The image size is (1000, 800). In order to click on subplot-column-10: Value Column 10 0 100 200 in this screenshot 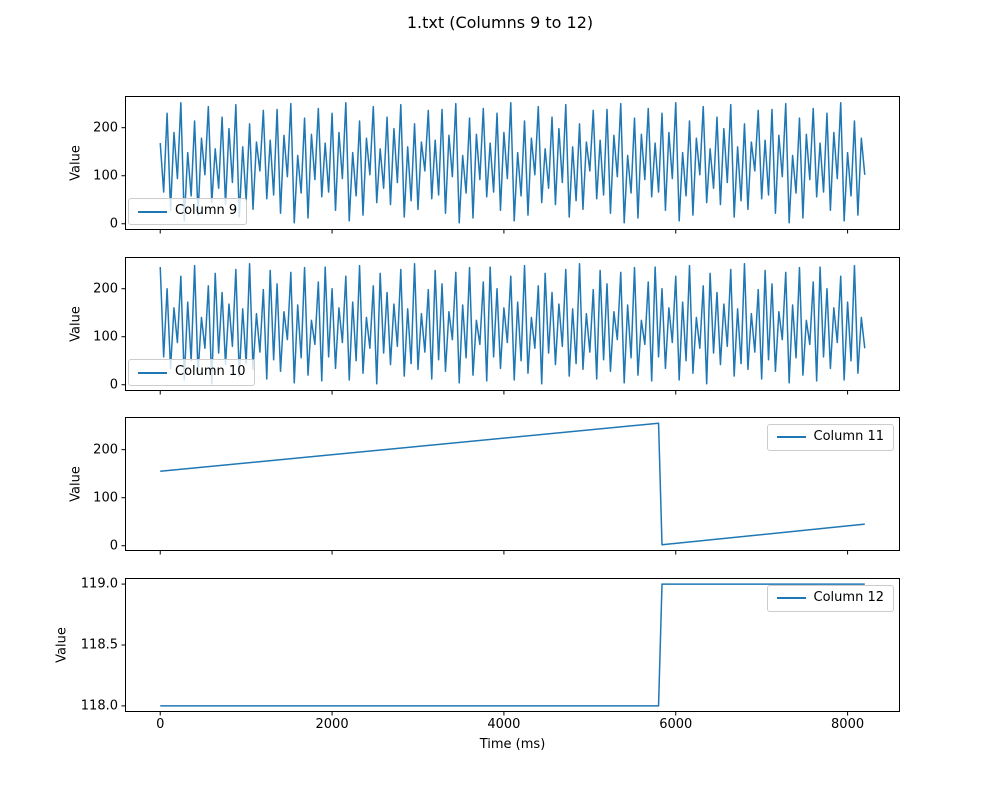, I will do `click(484, 326)`.